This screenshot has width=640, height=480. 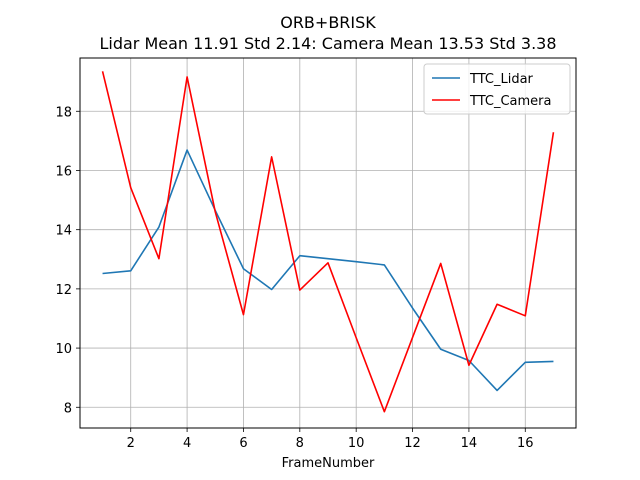 What do you see at coordinates (67, 260) in the screenshot?
I see `y-axis-ticks: 8 10 12 14 16 18` at bounding box center [67, 260].